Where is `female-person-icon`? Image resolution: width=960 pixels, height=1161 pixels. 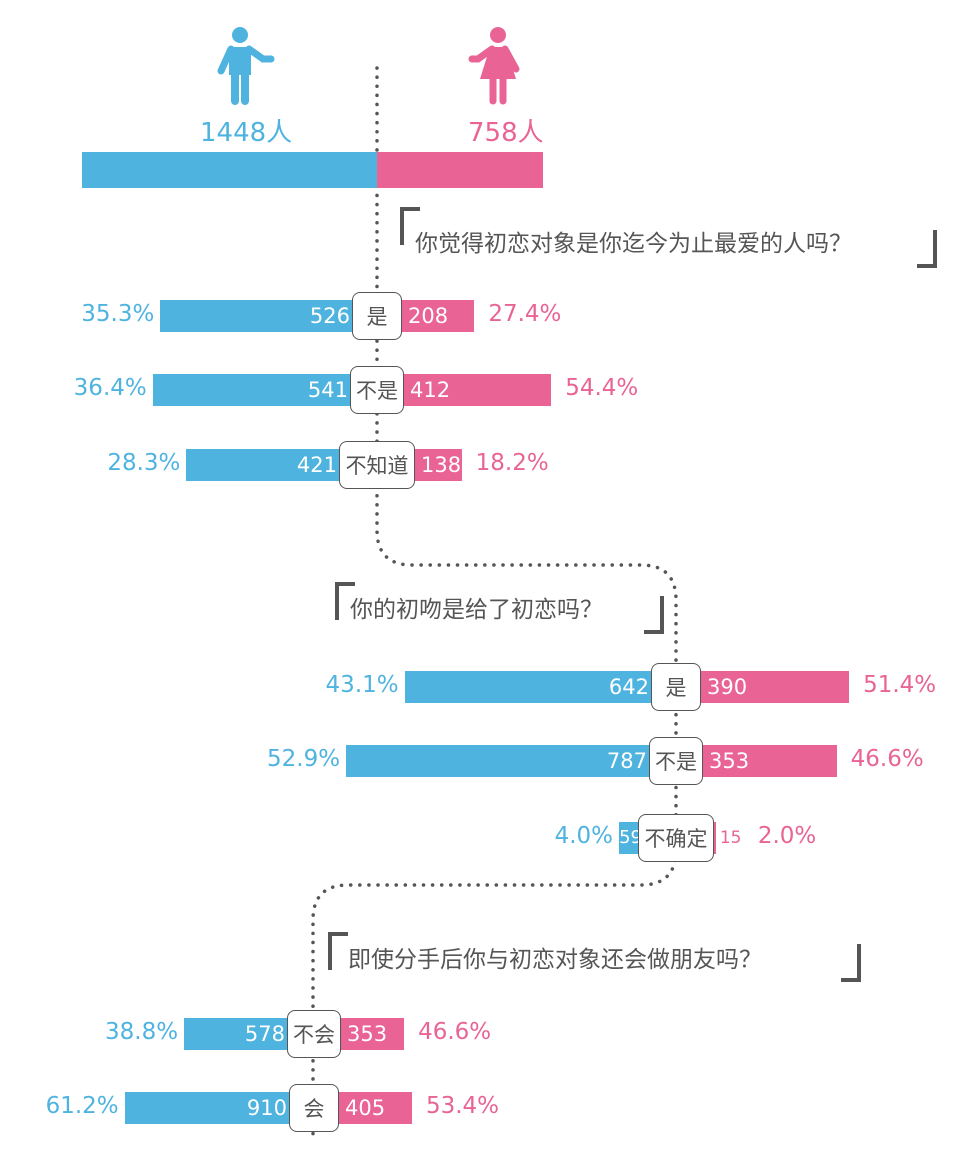
female-person-icon is located at coordinates (494, 66).